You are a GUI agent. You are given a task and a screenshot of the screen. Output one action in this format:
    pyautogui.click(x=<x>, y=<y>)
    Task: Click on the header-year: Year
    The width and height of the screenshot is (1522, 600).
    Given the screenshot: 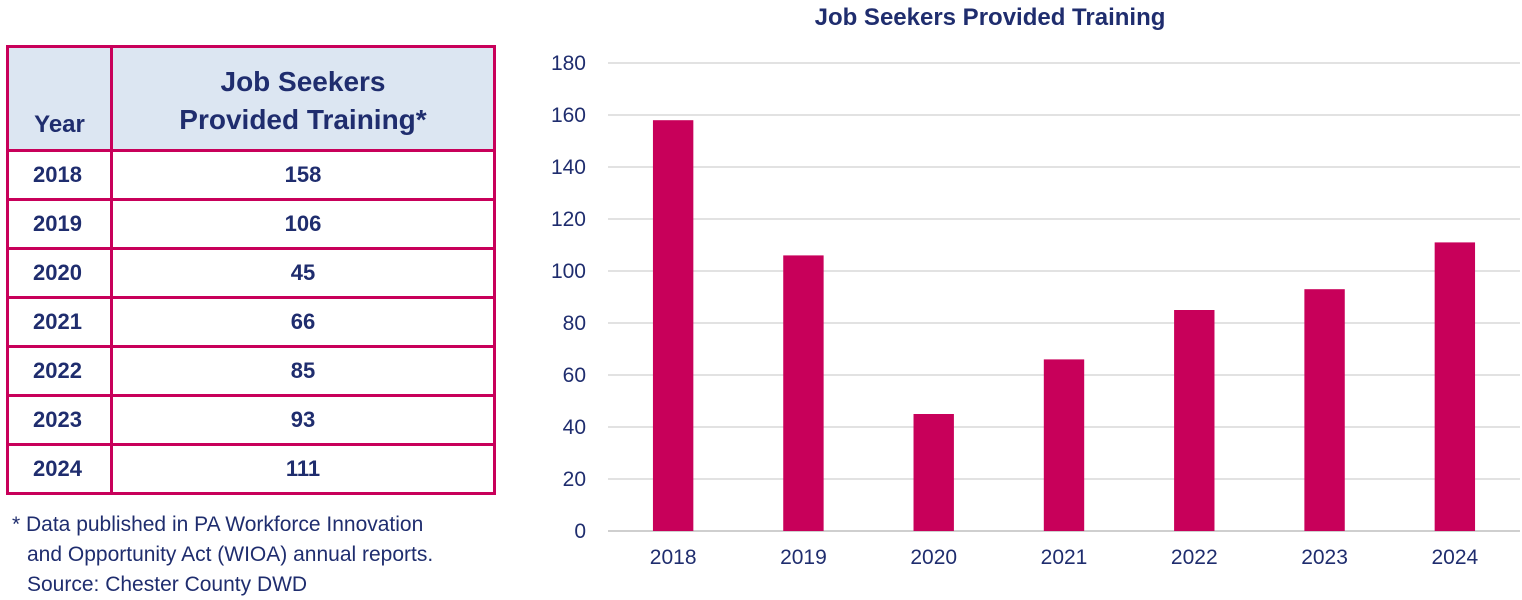 What is the action you would take?
    pyautogui.click(x=59, y=98)
    